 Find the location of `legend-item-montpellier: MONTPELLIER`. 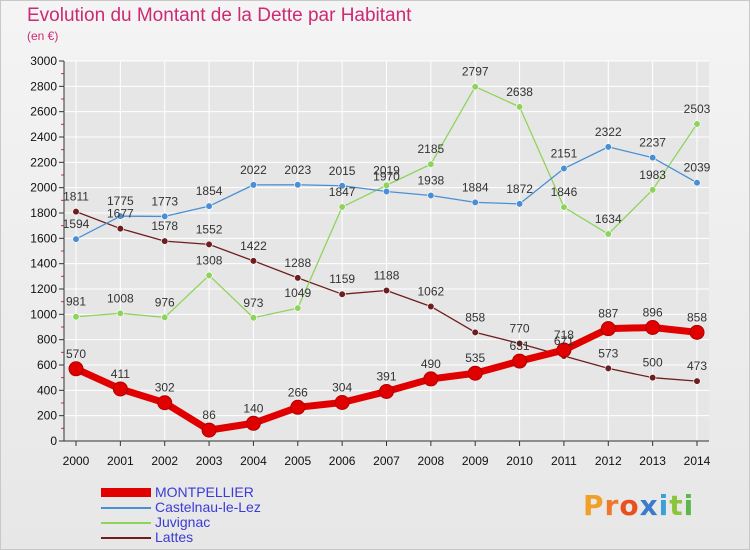

legend-item-montpellier: MONTPELLIER is located at coordinates (181, 492).